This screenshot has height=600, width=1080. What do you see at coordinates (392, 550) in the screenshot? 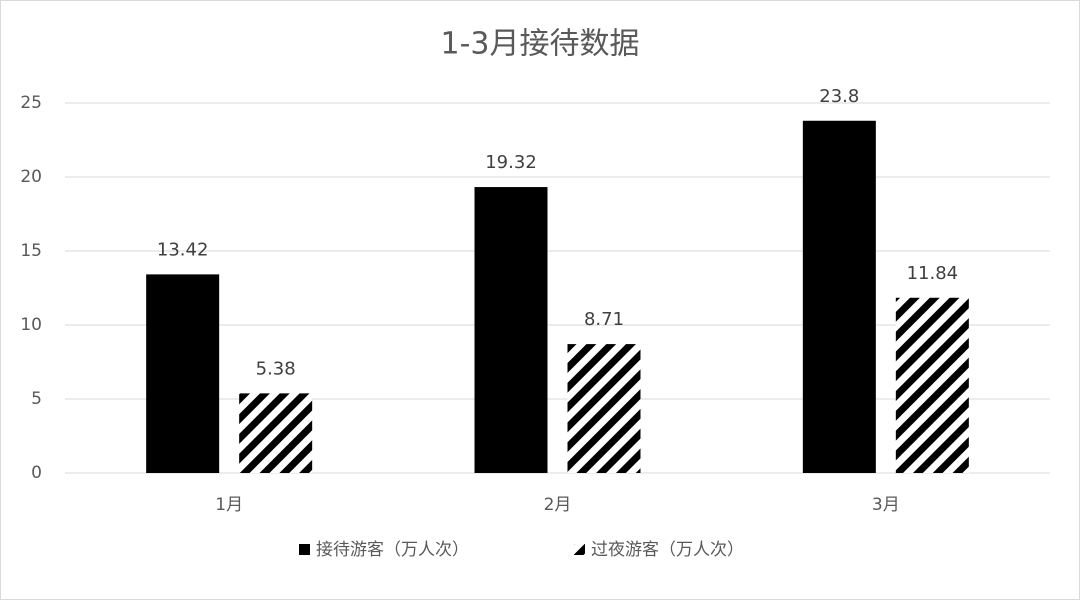
I see `legend-label: 接待游客（万人次）` at bounding box center [392, 550].